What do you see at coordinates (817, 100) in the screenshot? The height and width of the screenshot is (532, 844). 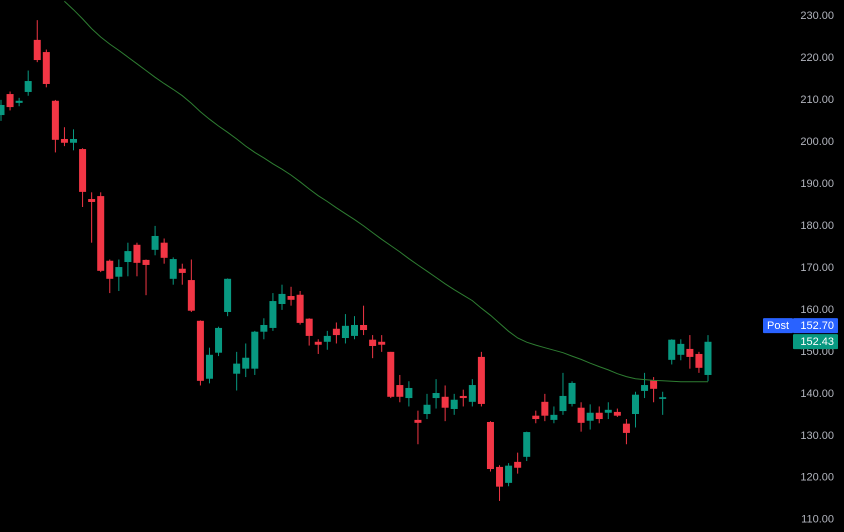 I see `y-tick-label: 210.00` at bounding box center [817, 100].